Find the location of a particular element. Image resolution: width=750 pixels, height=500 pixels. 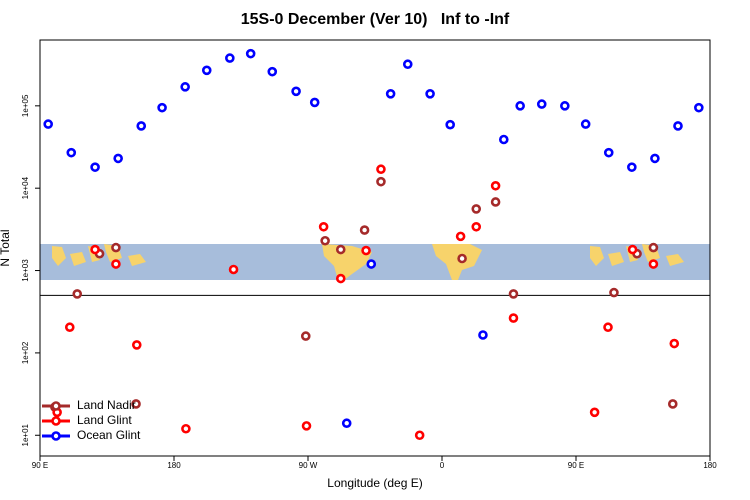

x-tick-label: 0 is located at coordinates (442, 465).